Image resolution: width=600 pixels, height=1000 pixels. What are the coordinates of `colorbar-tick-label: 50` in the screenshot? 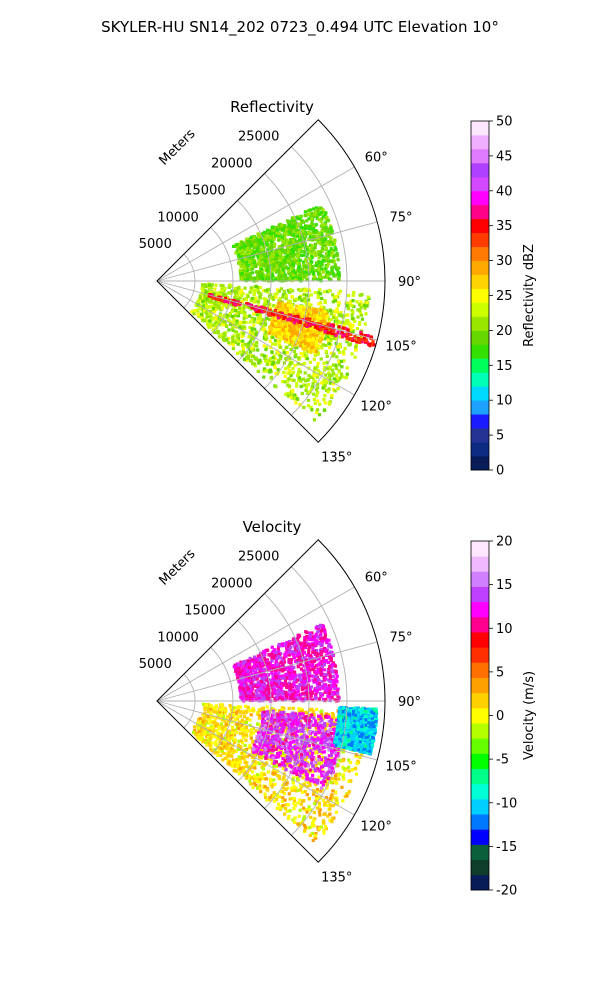 It's located at (504, 122).